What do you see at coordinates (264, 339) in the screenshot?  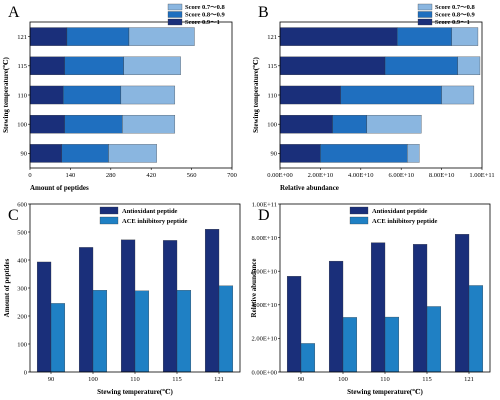 I see `y-tick-label: 2.00E+10` at bounding box center [264, 339].